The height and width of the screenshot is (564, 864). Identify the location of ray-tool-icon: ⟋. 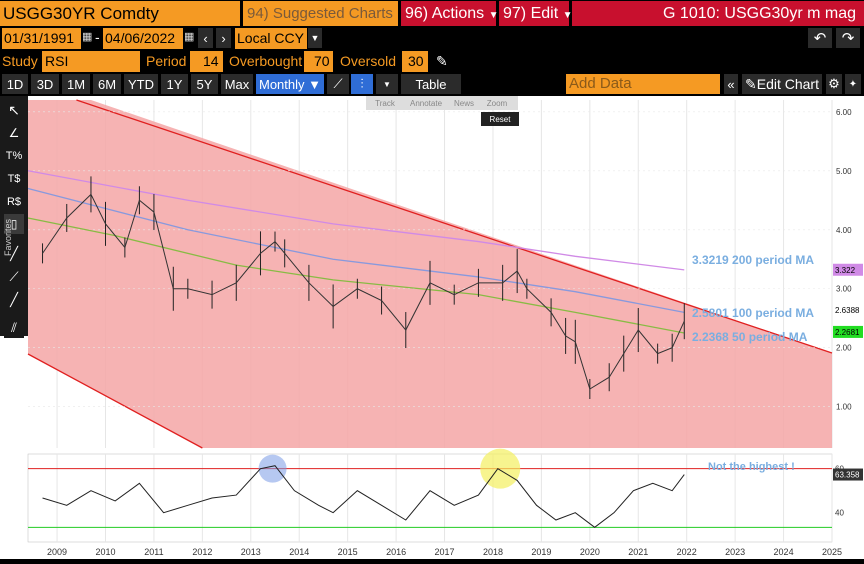
(14, 276).